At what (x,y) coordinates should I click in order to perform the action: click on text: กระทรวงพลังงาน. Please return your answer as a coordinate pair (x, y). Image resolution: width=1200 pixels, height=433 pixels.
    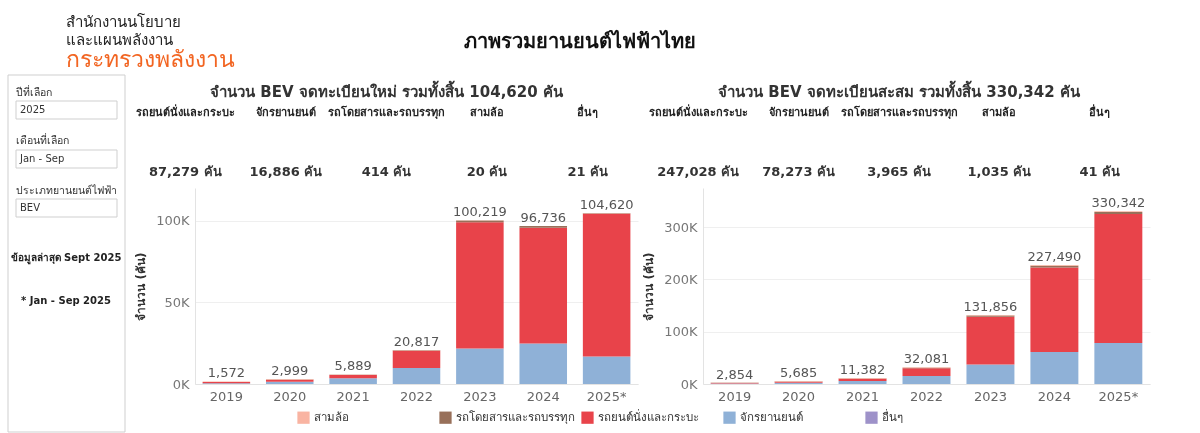
    Looking at the image, I should click on (150, 59).